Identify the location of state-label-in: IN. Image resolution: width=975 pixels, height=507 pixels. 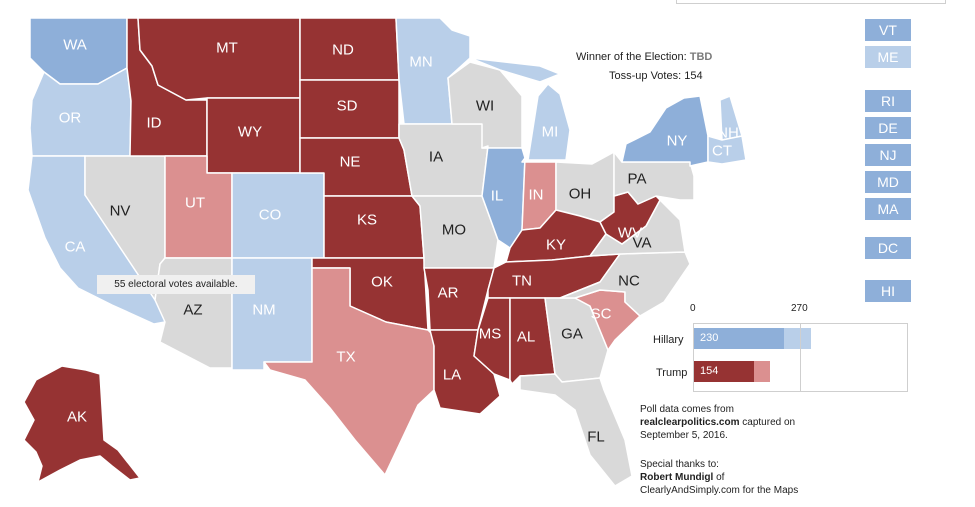
(536, 195).